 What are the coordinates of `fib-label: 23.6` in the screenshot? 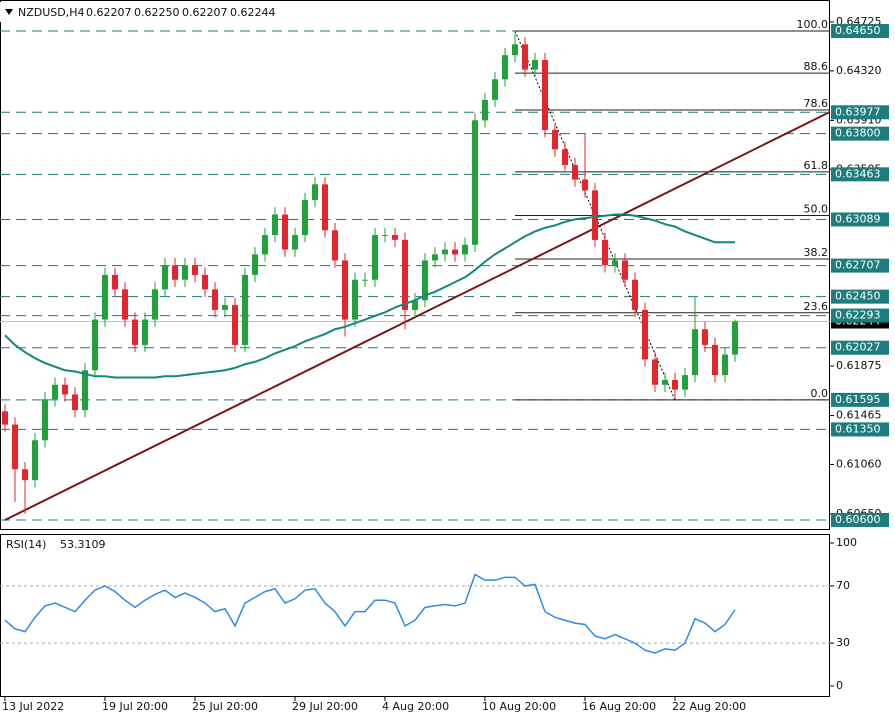 It's located at (816, 306).